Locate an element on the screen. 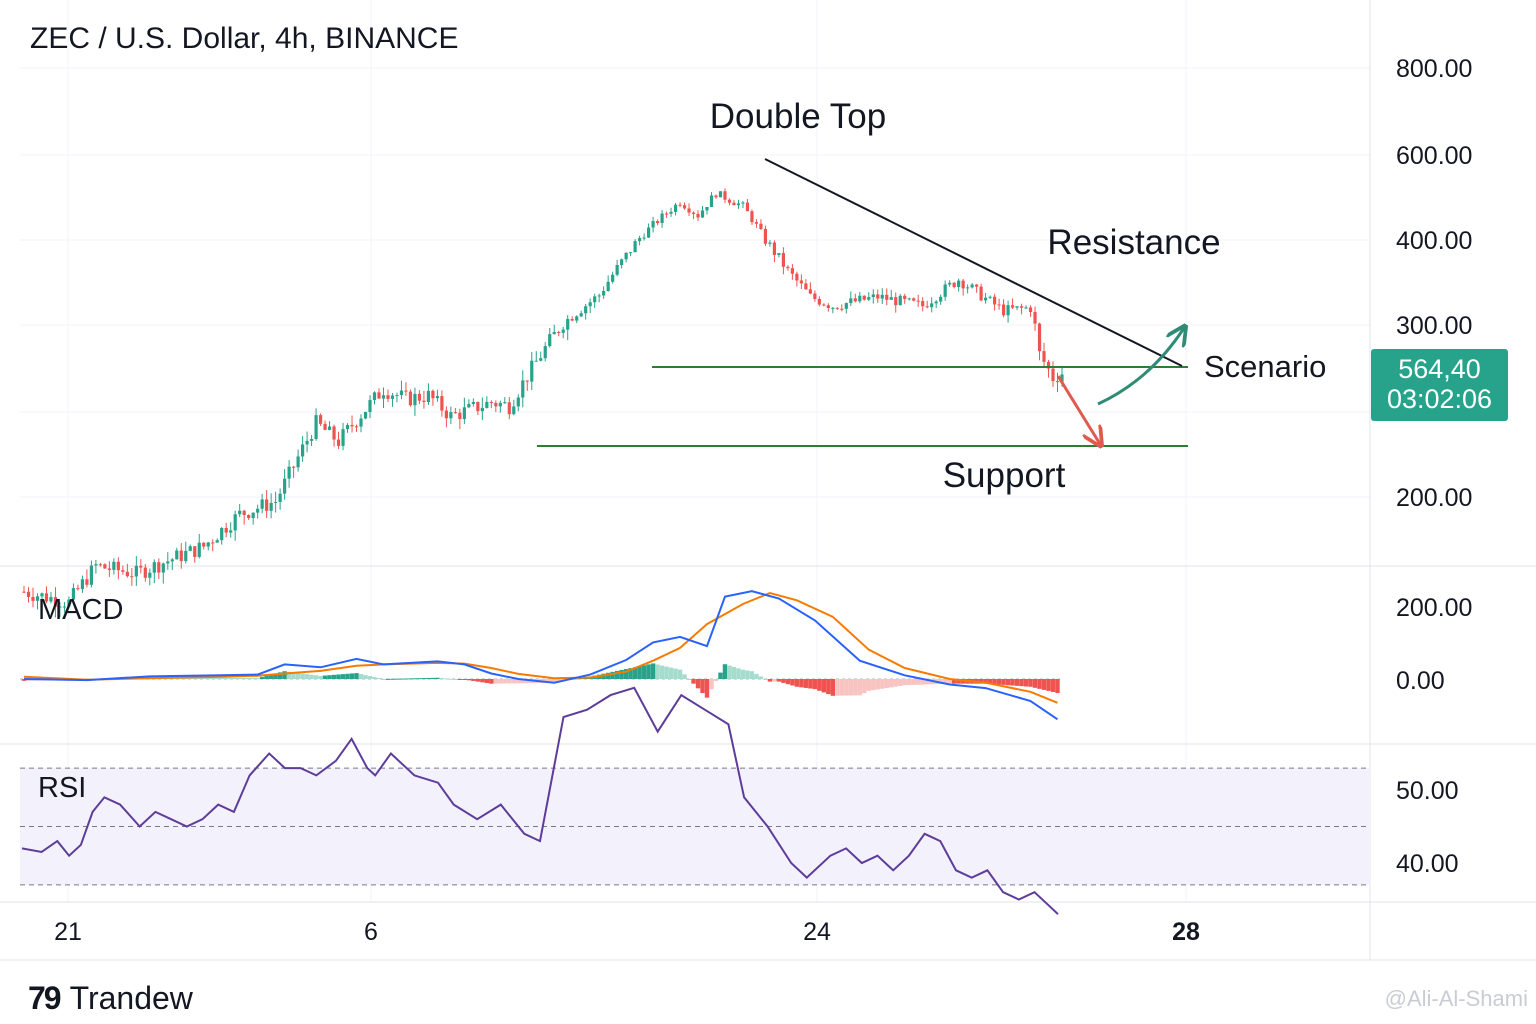 Image resolution: width=1536 pixels, height=1024 pixels. rsi-axis-label: 40.00 is located at coordinates (1427, 864).